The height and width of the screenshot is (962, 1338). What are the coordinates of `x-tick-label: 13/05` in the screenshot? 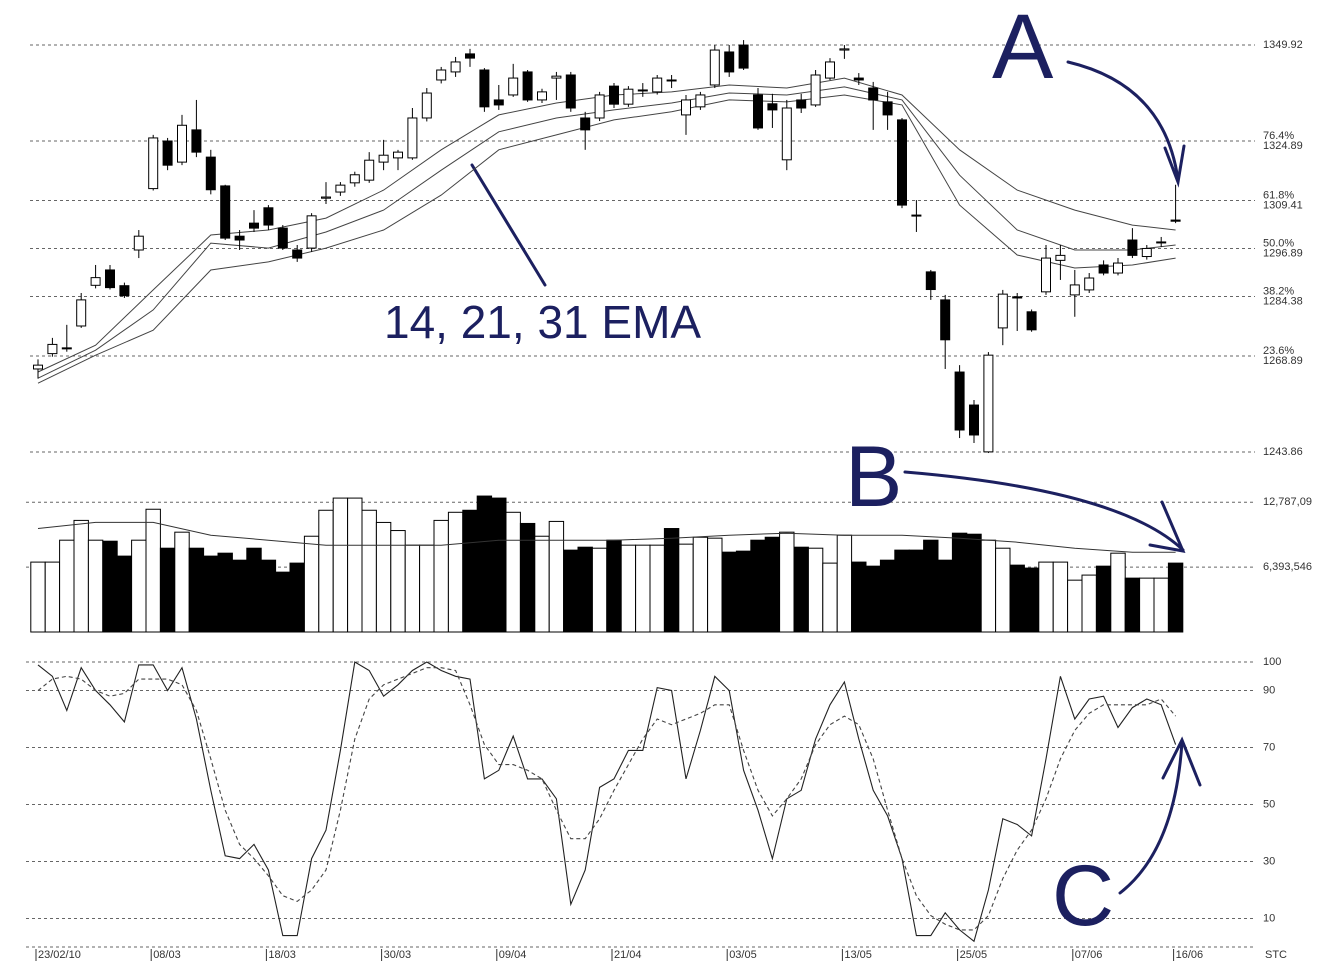 It's located at (858, 955).